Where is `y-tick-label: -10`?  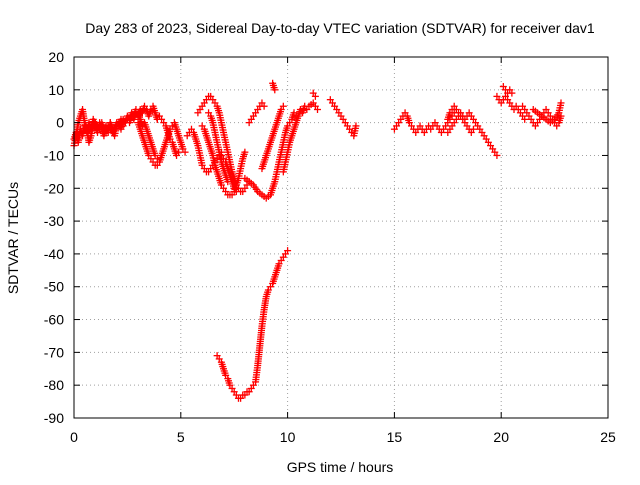 y-tick-label: -10 is located at coordinates (54, 155).